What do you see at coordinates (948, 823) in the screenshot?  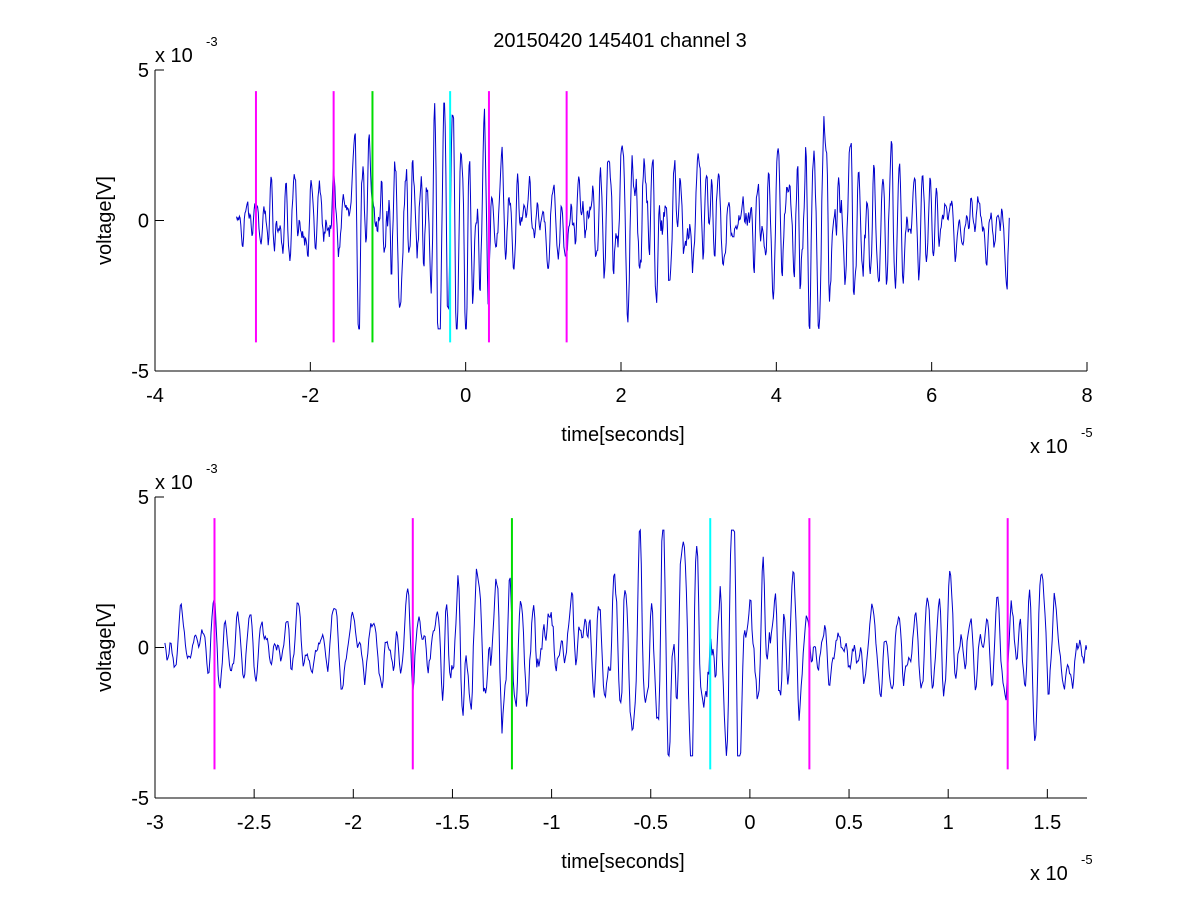 I see `x-tick-label: 1` at bounding box center [948, 823].